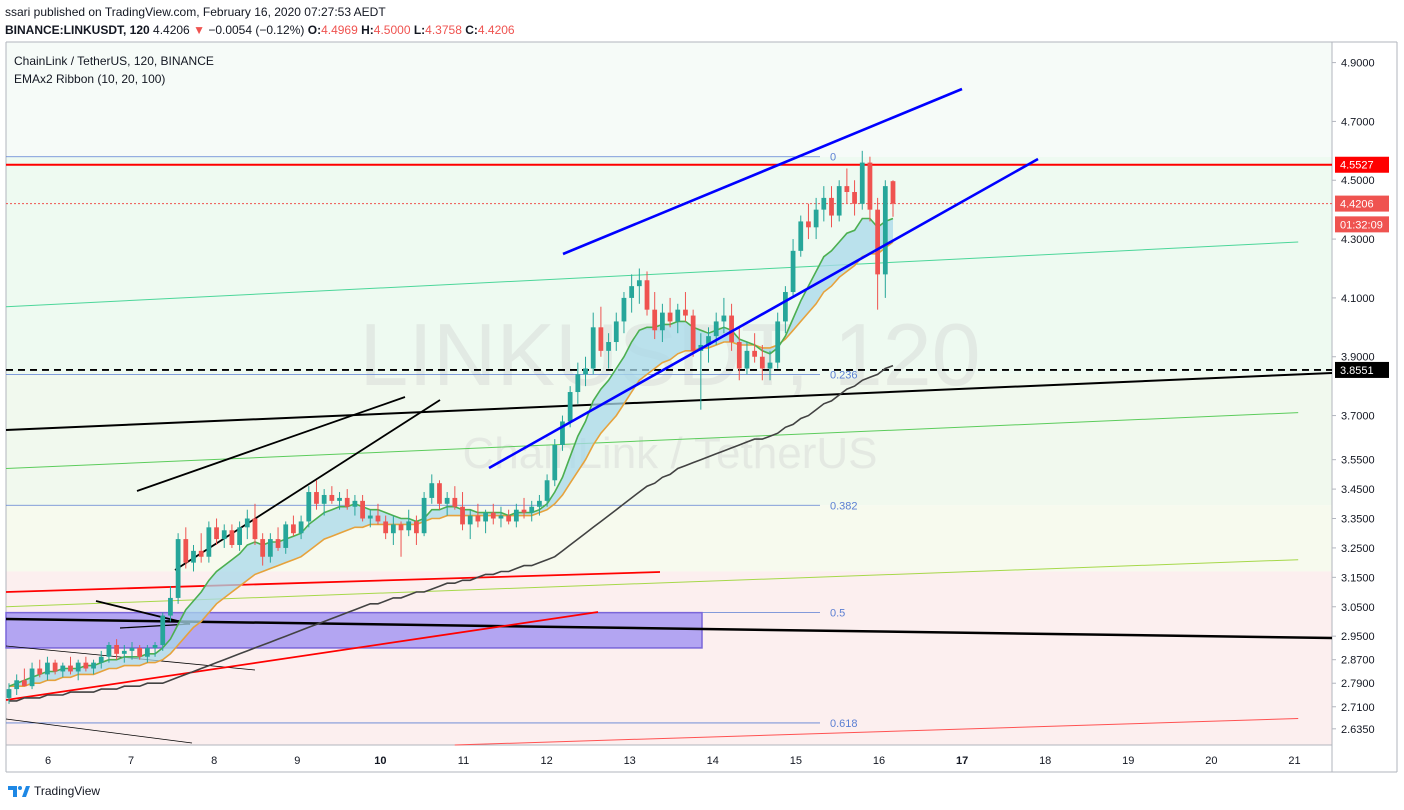  I want to click on time-tick-label: 20, so click(1211, 761).